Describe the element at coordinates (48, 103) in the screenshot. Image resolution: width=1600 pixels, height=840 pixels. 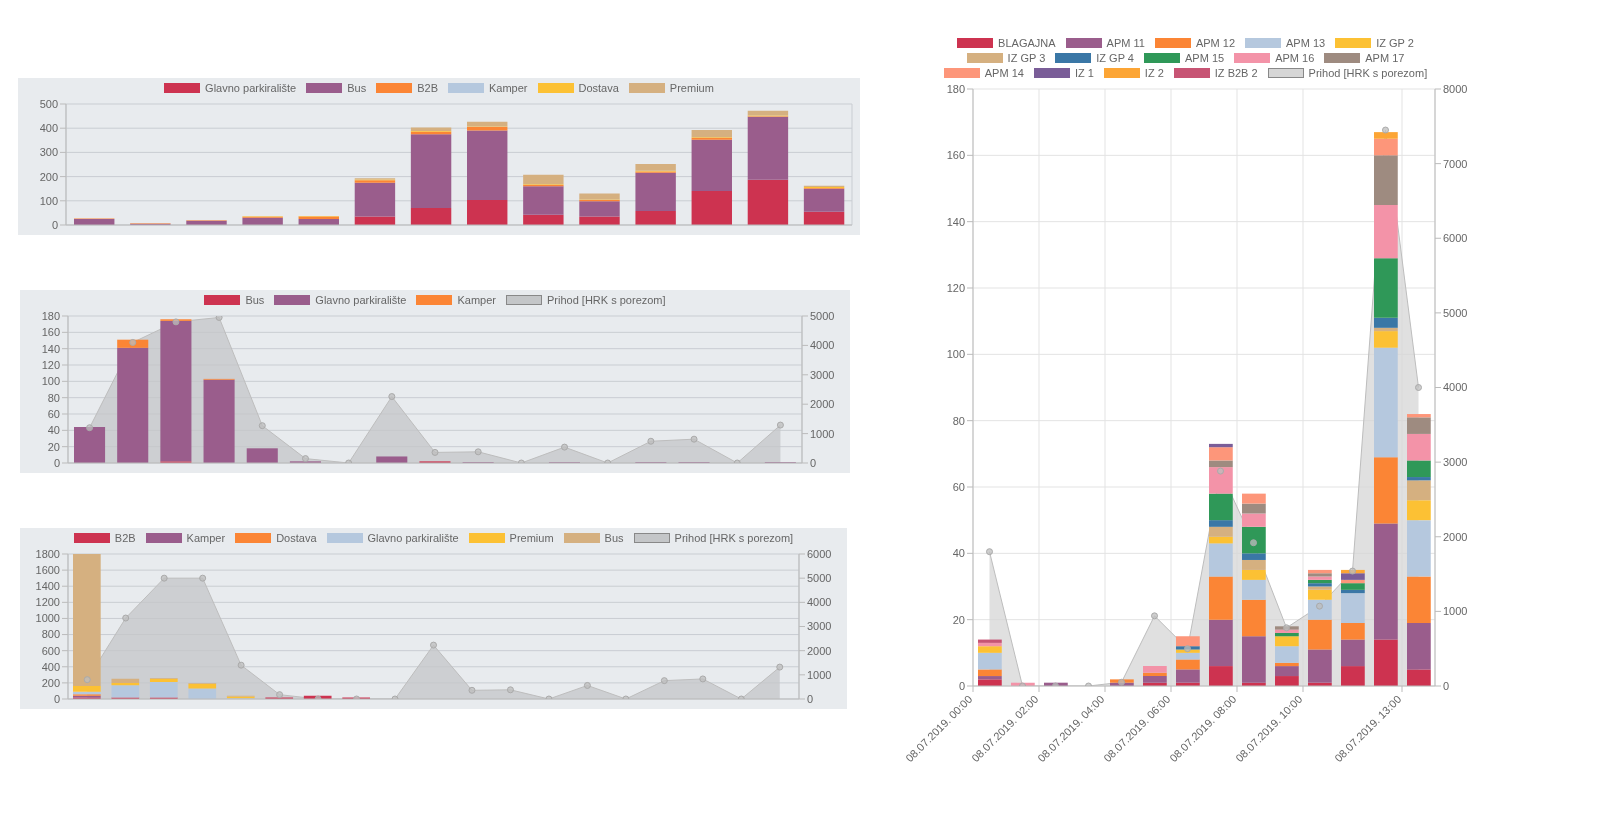
I see `y-tick-label: 500` at that location.